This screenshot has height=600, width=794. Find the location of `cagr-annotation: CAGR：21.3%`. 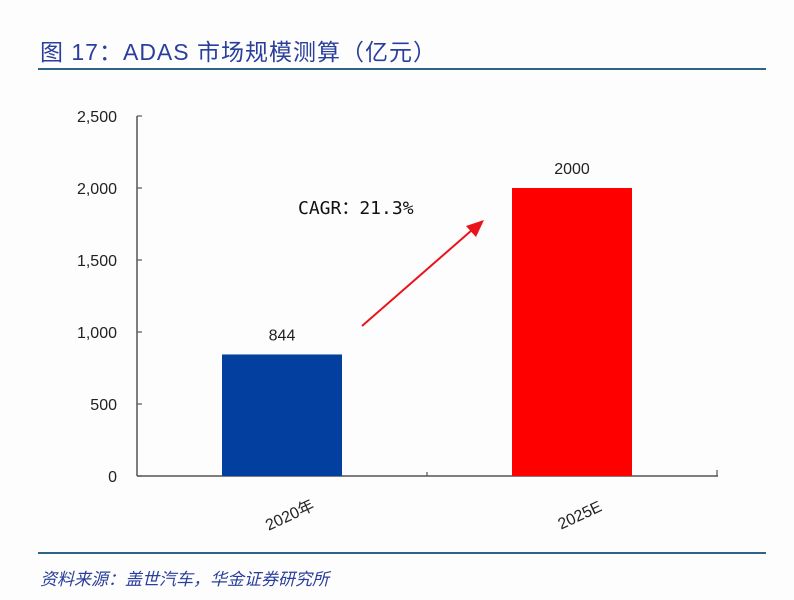

cagr-annotation: CAGR：21.3% is located at coordinates (391, 262).